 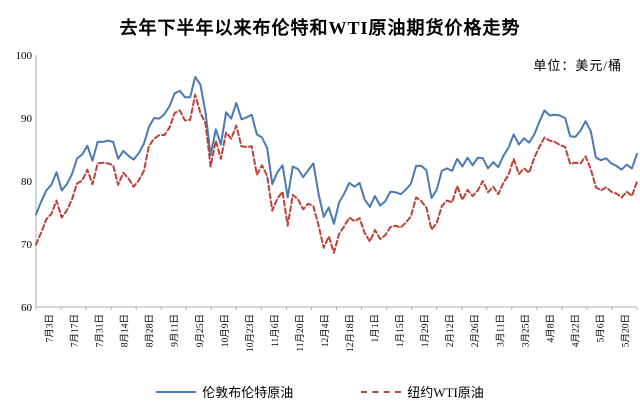 I want to click on x-tick-label: 7月3日, so click(x=50, y=328).